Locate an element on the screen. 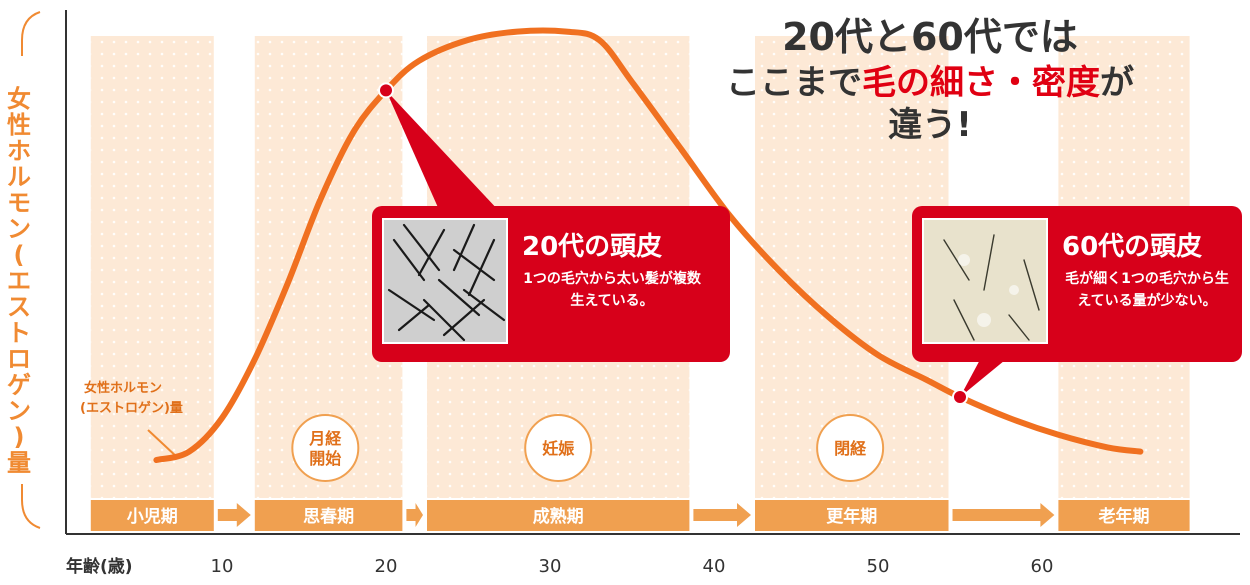  event-label: 閉経 is located at coordinates (850, 448).